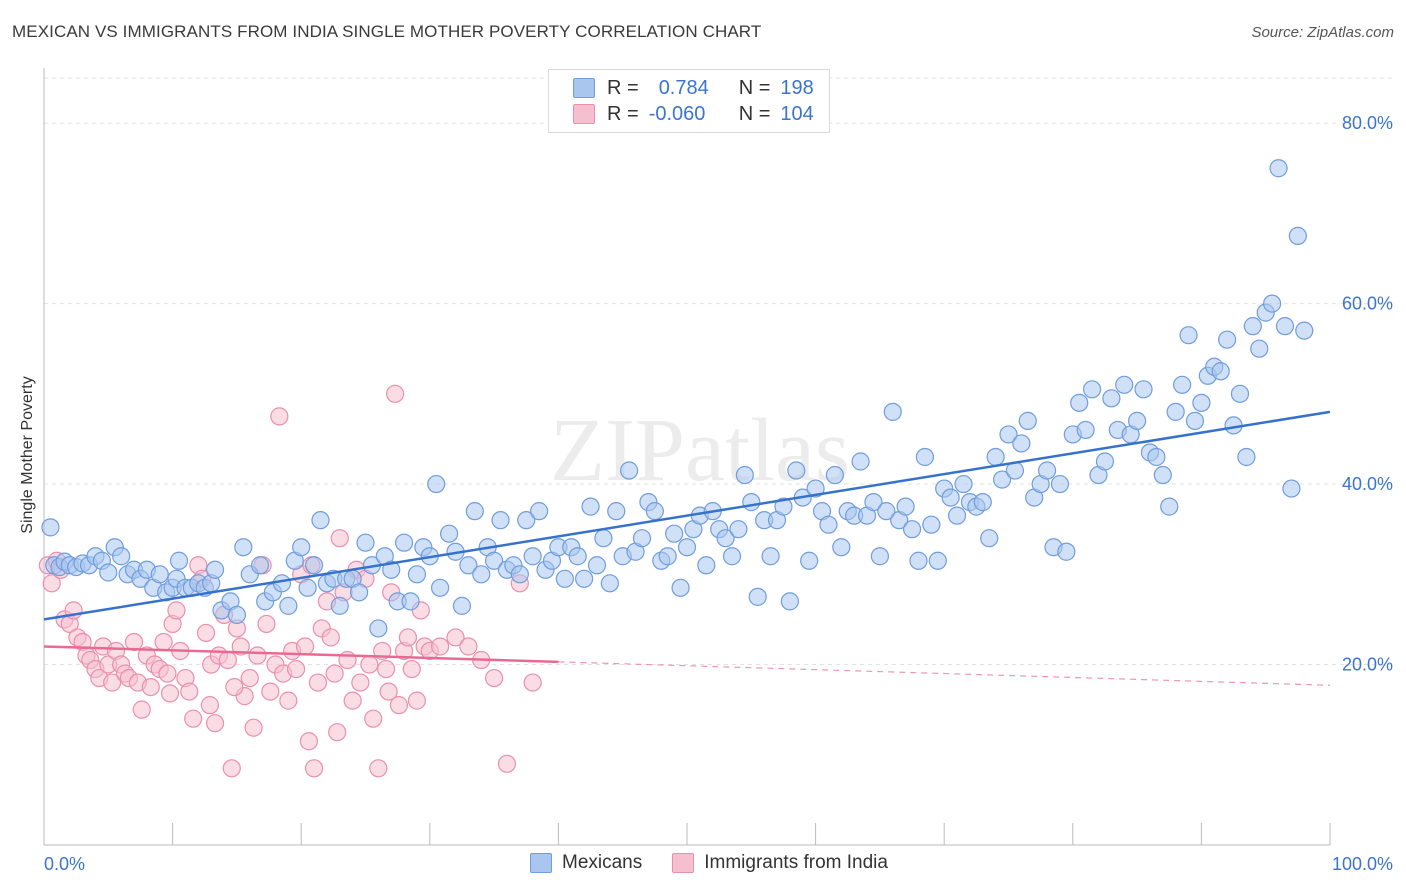 This screenshot has height=892, width=1406. I want to click on legend-r-value: -0.060, so click(677, 113).